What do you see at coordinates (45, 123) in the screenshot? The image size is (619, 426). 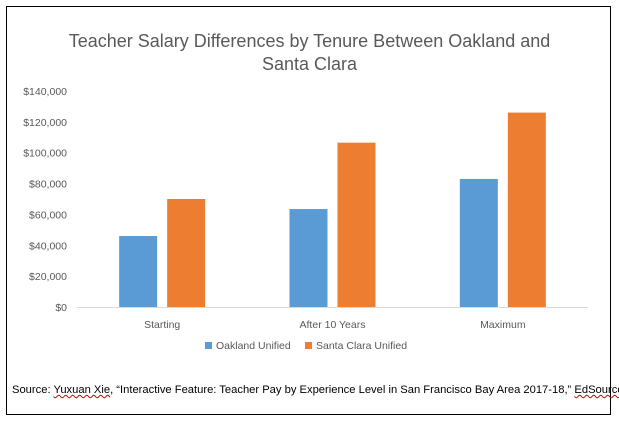 I see `y-tick-label: $120,000` at bounding box center [45, 123].